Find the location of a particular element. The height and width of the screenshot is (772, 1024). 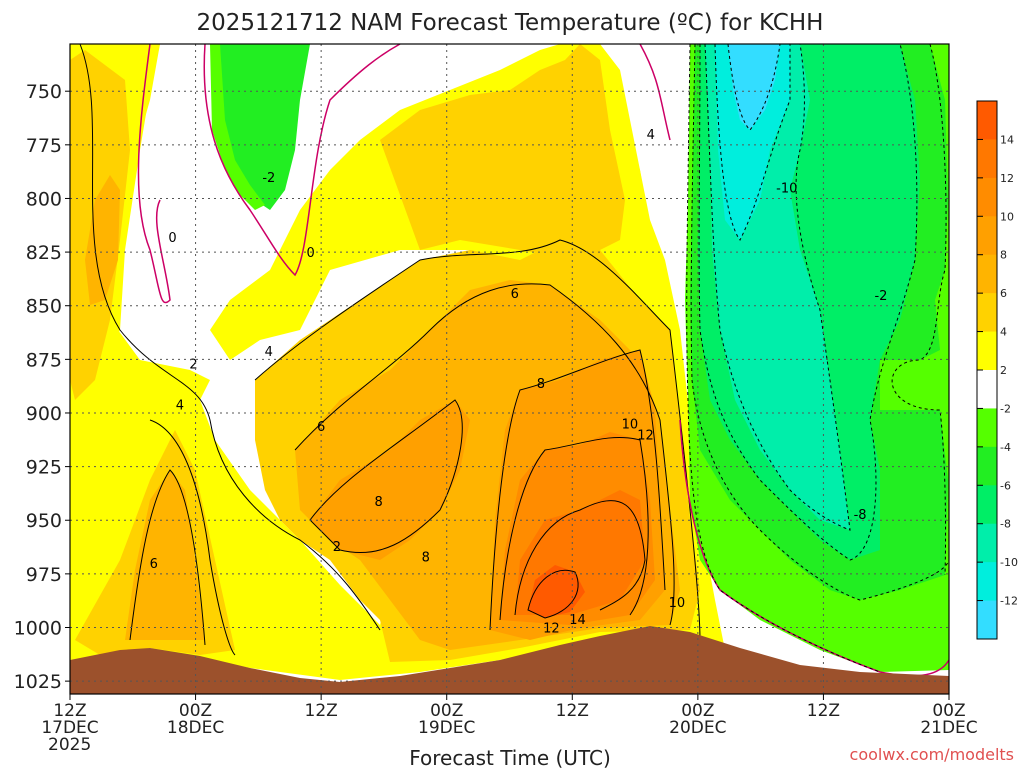

x-tick-label-0-3: 2025 is located at coordinates (69, 745).